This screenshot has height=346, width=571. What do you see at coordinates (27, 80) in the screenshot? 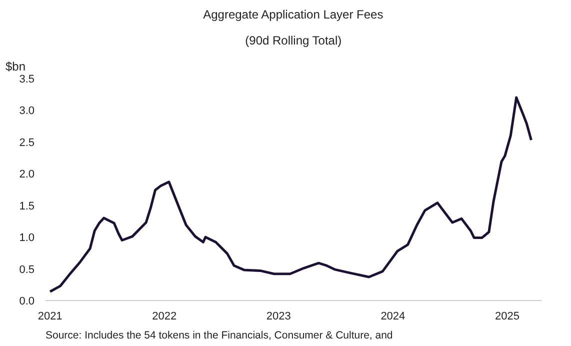
I see `y-tick-label: 3.5` at bounding box center [27, 80].